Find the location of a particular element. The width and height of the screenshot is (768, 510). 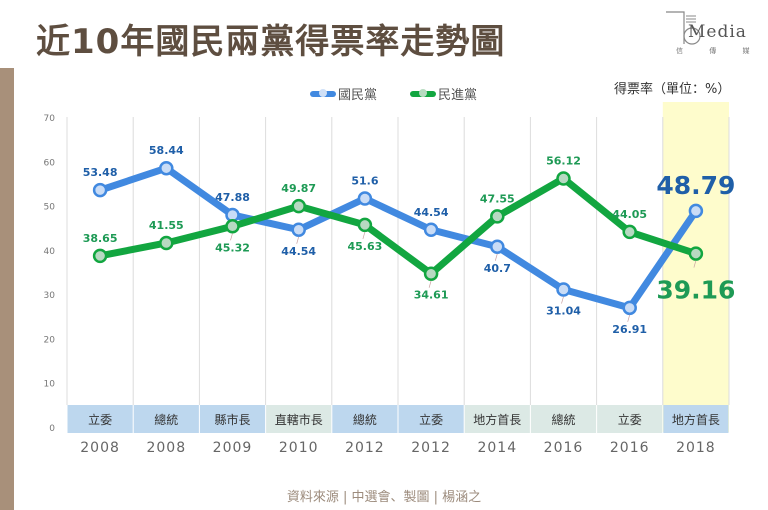

page-title: 近10年國民兩黨得票率走勢圖 is located at coordinates (271, 42).